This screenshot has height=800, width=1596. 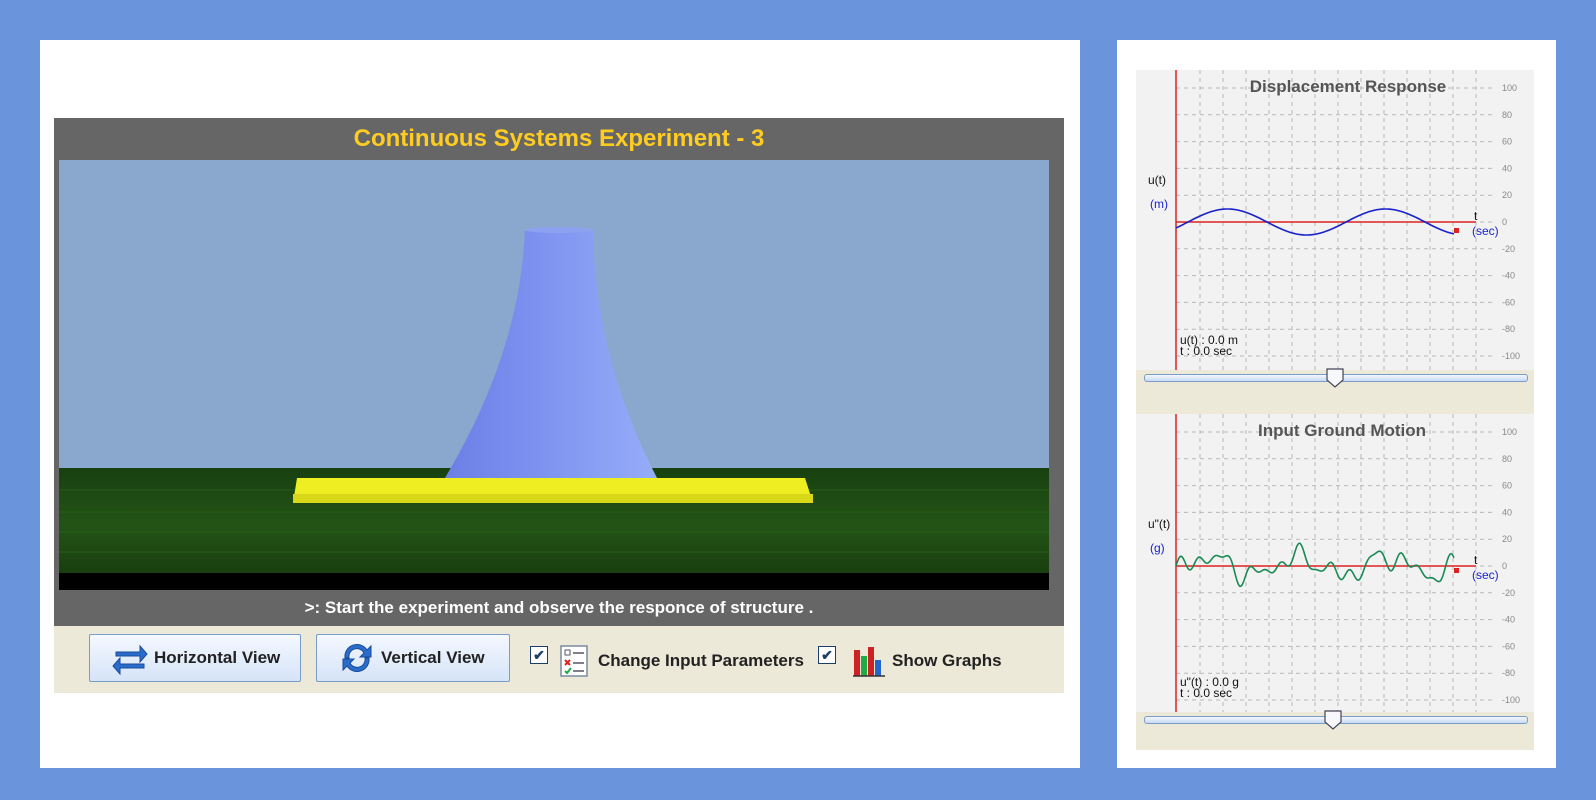 I want to click on ground-motion-curve, so click(x=1315, y=565).